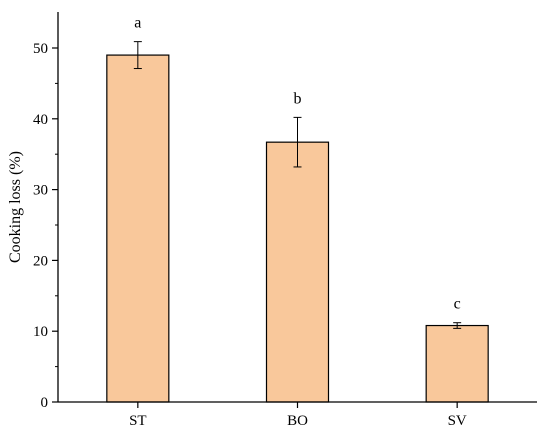 The image size is (550, 434). I want to click on y-tick-label-10: 10, so click(40, 332).